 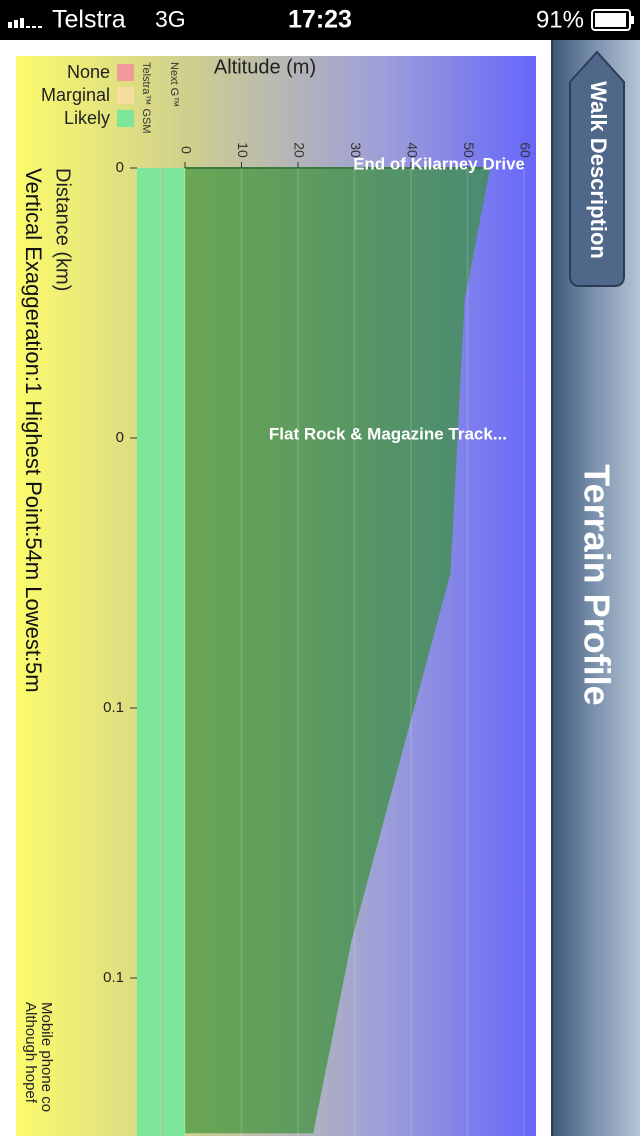 I want to click on battery-text: 91%, so click(x=560, y=19).